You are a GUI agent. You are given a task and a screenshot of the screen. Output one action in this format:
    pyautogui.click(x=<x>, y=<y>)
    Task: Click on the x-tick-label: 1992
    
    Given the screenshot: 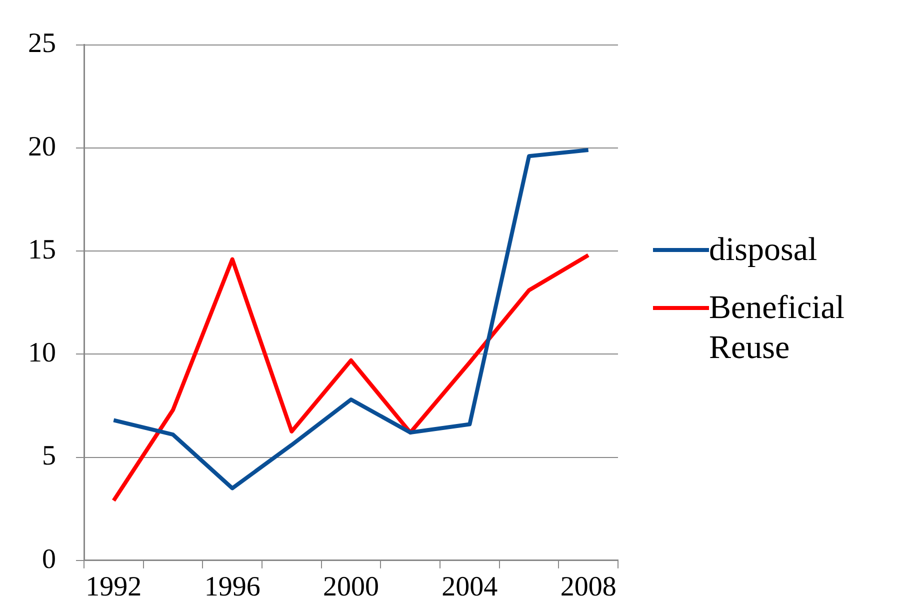 What is the action you would take?
    pyautogui.click(x=114, y=587)
    